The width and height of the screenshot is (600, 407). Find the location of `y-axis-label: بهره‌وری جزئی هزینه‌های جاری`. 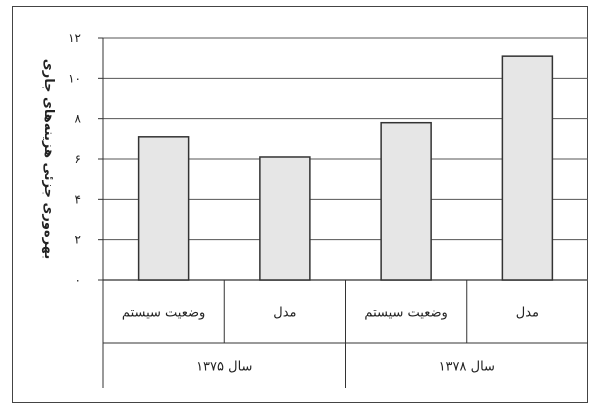

y-axis-label: بهره‌وری جزئی هزینه‌های جاری is located at coordinates (48, 159).